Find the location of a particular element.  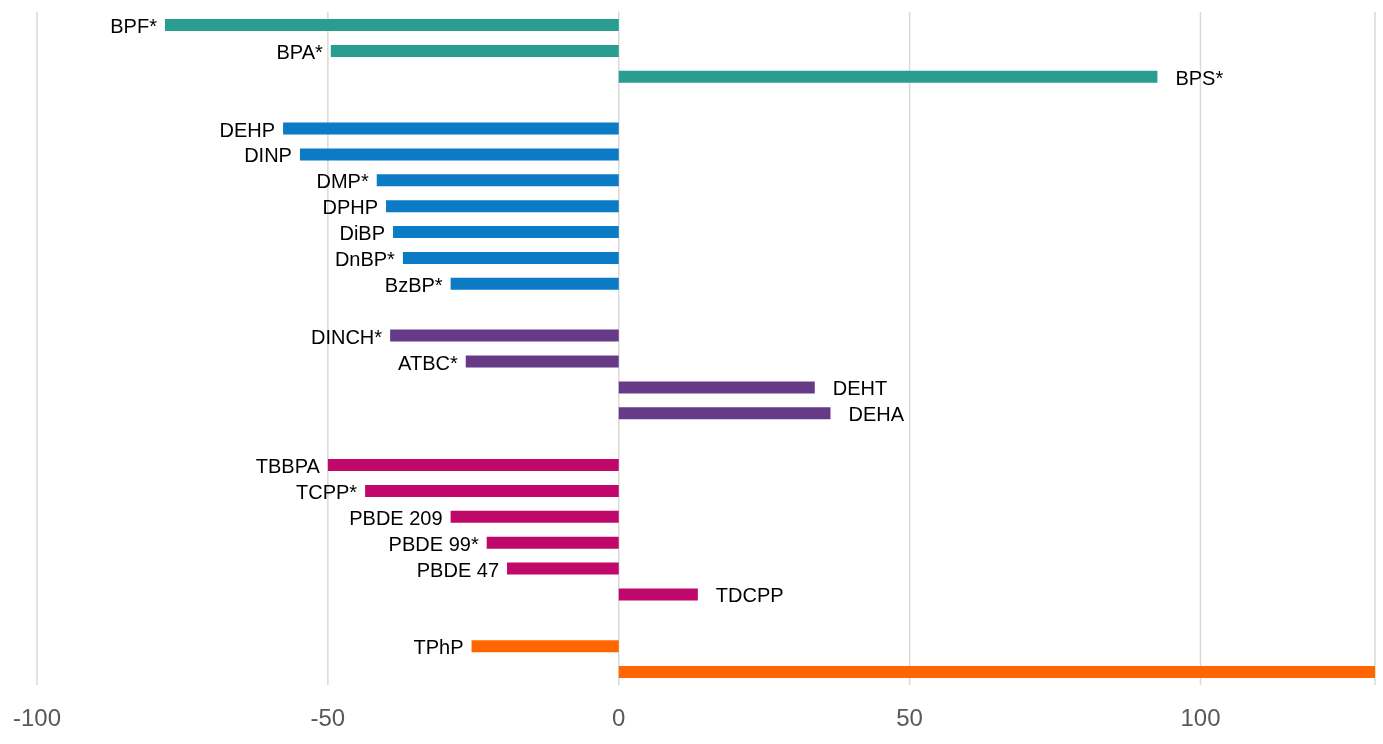

y-tick-label: ATBC* is located at coordinates (428, 362).